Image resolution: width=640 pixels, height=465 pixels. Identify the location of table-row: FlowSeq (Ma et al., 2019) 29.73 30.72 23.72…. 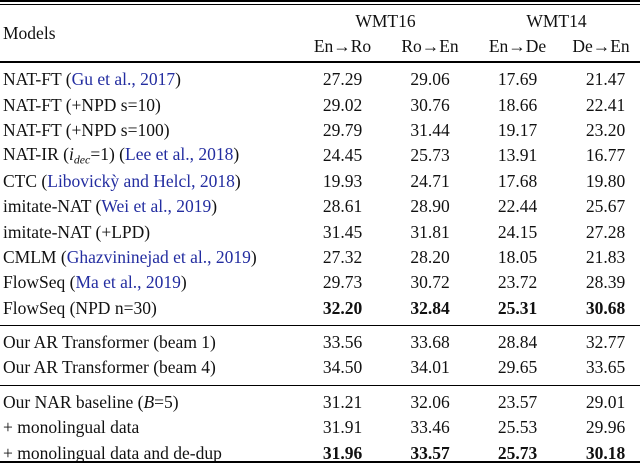
(320, 282).